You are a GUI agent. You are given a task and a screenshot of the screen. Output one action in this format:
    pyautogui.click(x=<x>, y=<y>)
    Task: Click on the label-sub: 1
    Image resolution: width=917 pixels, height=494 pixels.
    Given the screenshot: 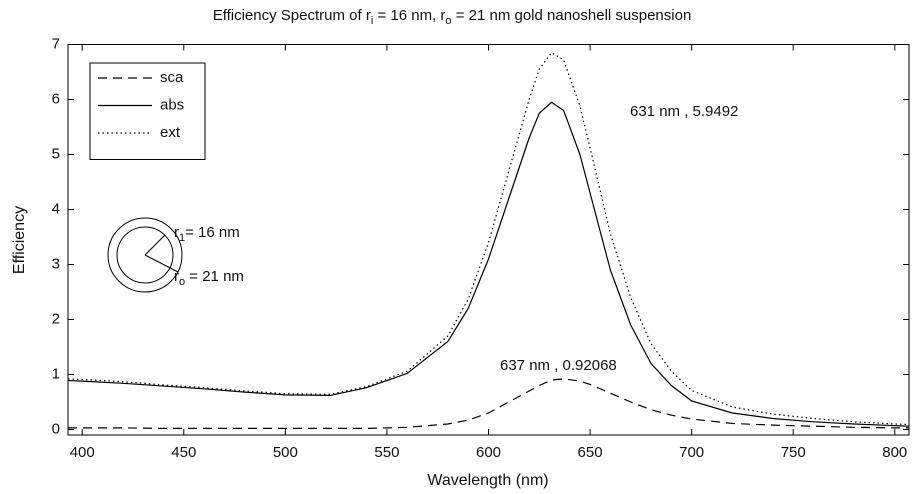 What is the action you would take?
    pyautogui.click(x=182, y=238)
    